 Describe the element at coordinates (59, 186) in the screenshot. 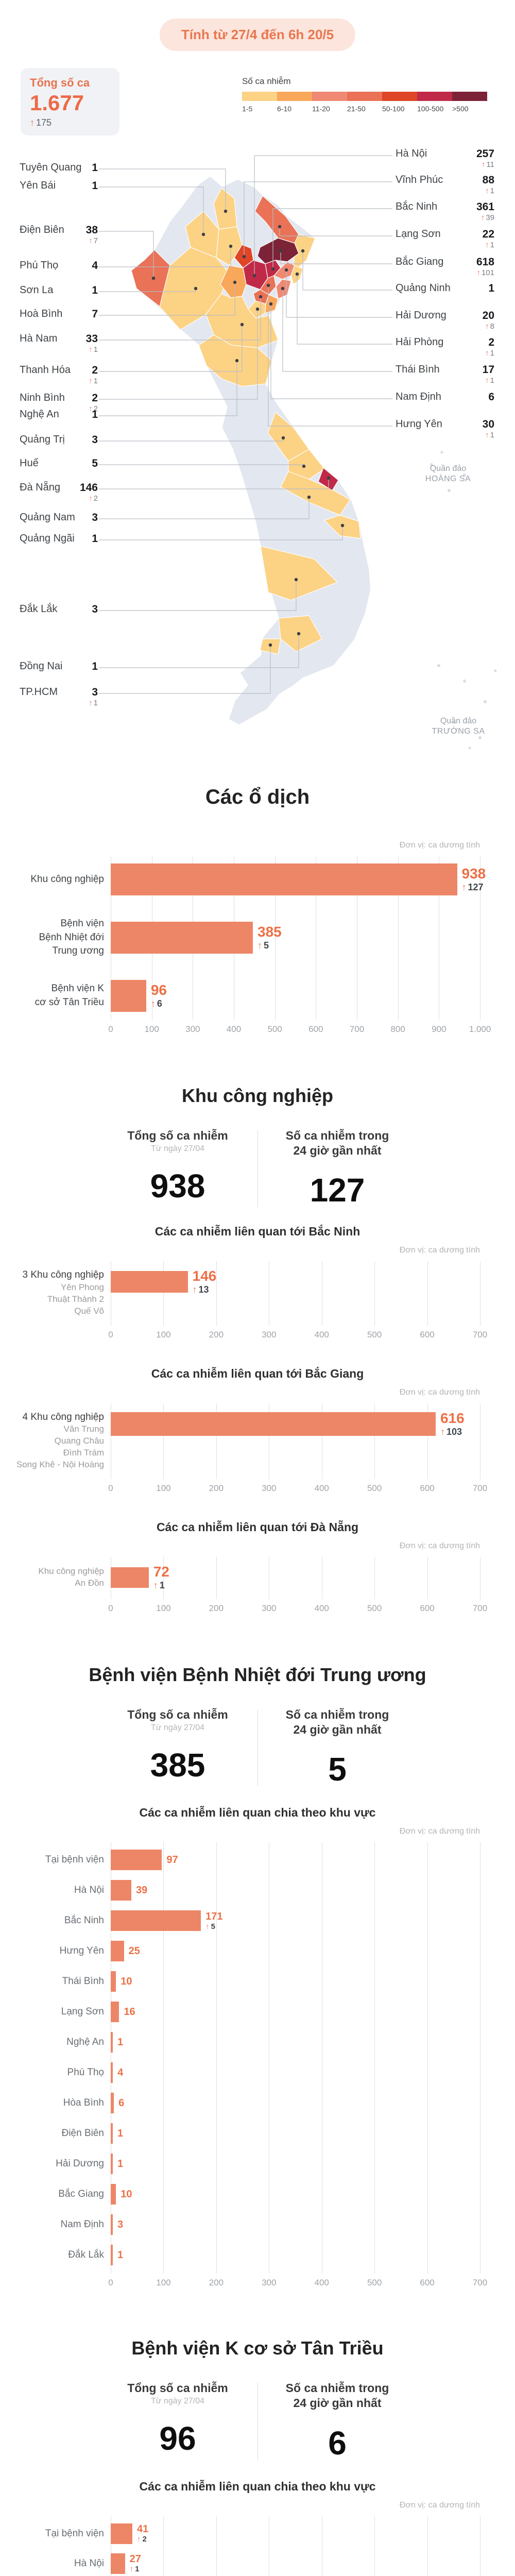

I see `province-row: Yên Bái 1` at that location.